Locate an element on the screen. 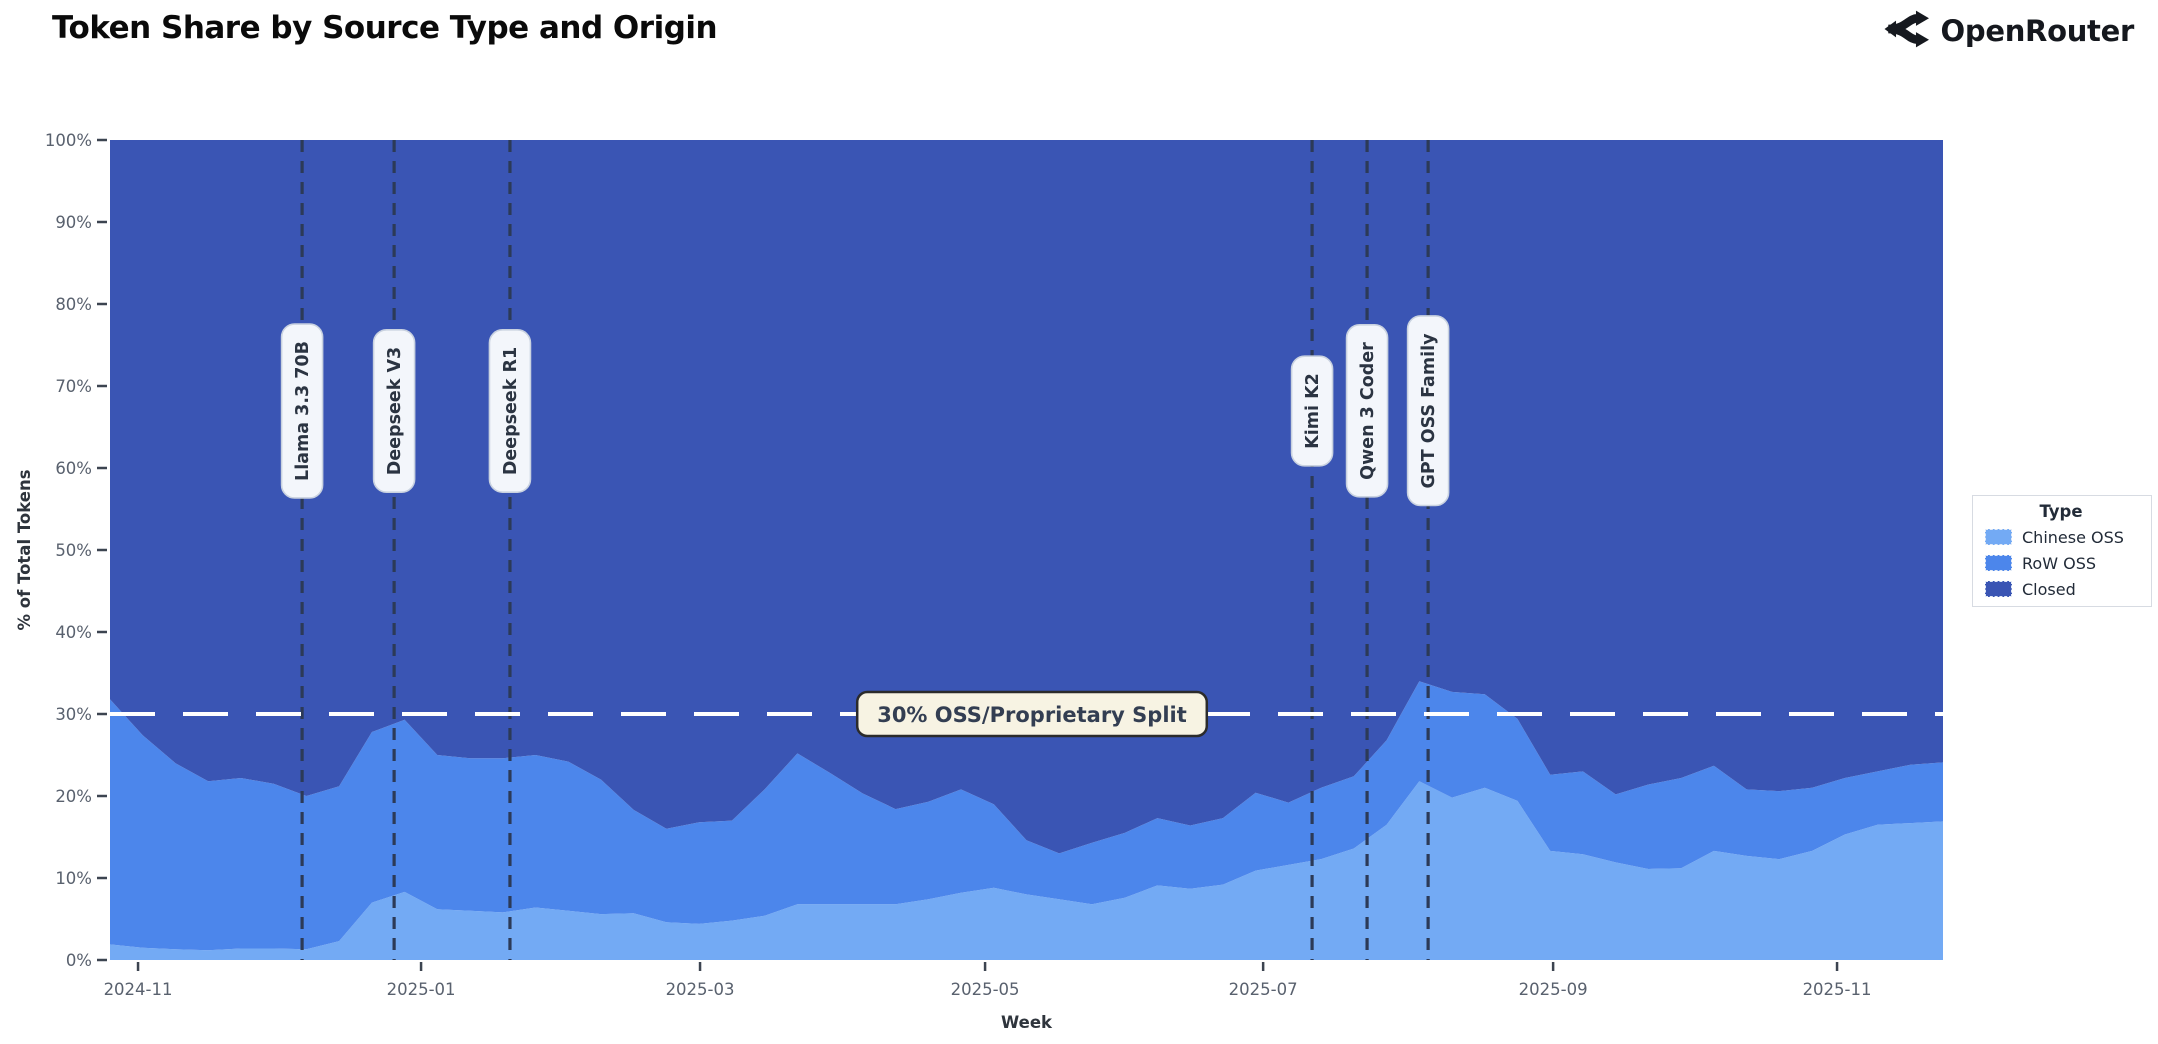 This screenshot has height=1044, width=2158. x-tick-label: 2025-05 is located at coordinates (985, 989).